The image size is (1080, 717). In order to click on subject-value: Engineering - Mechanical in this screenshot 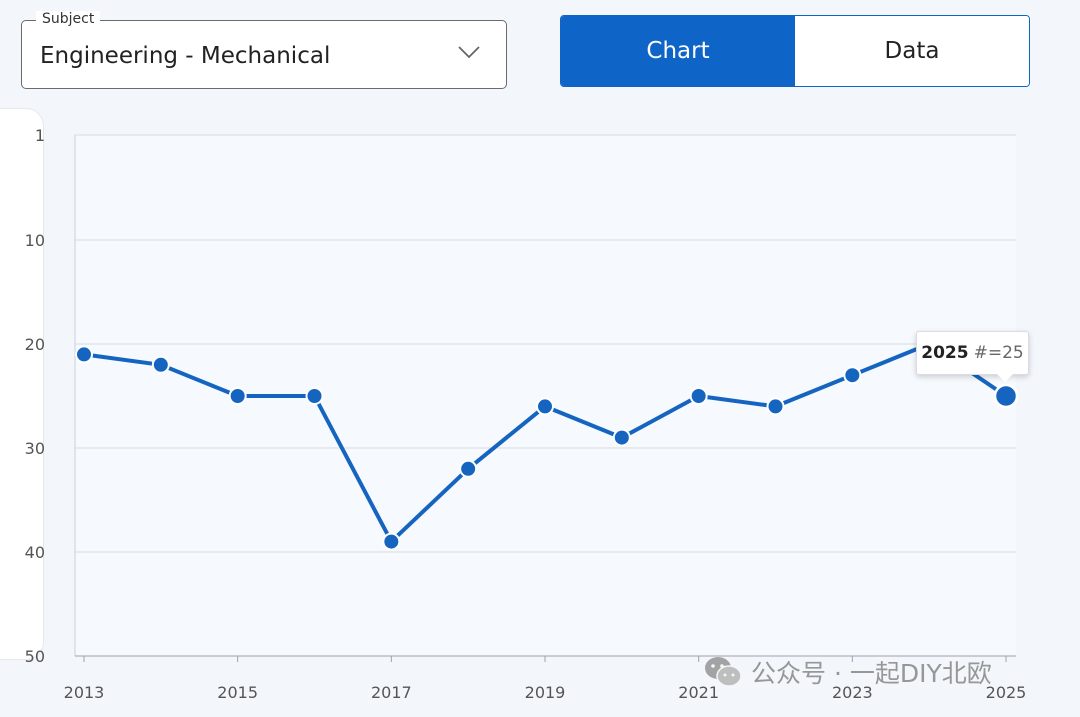, I will do `click(185, 56)`.